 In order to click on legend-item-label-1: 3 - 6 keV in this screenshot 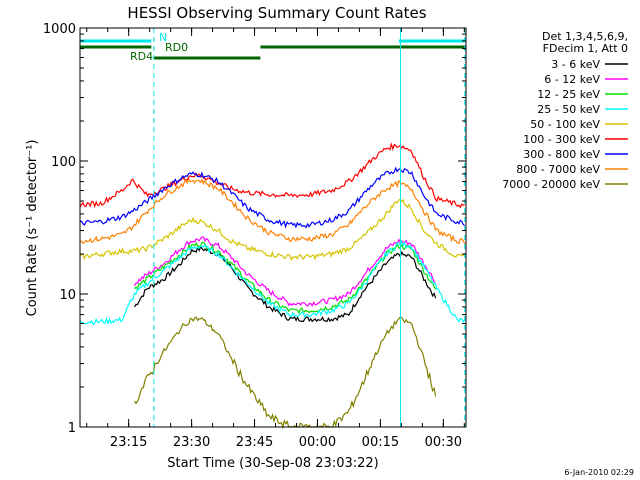, I will do `click(575, 64)`.